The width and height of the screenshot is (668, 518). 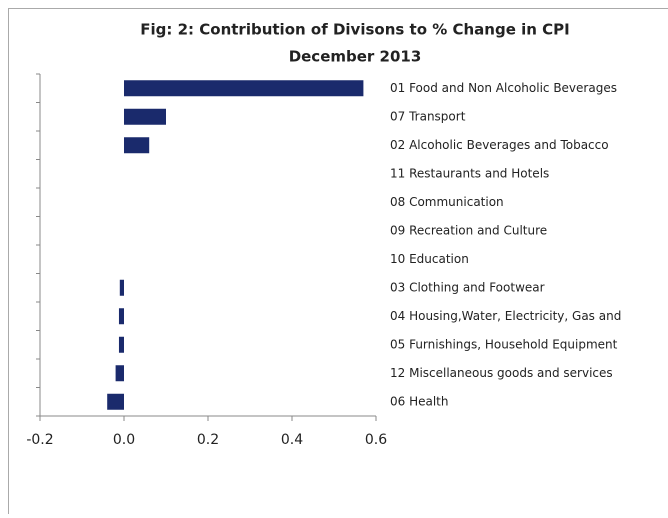 I want to click on category-label: 12 Miscellaneous goods and services, so click(x=501, y=373).